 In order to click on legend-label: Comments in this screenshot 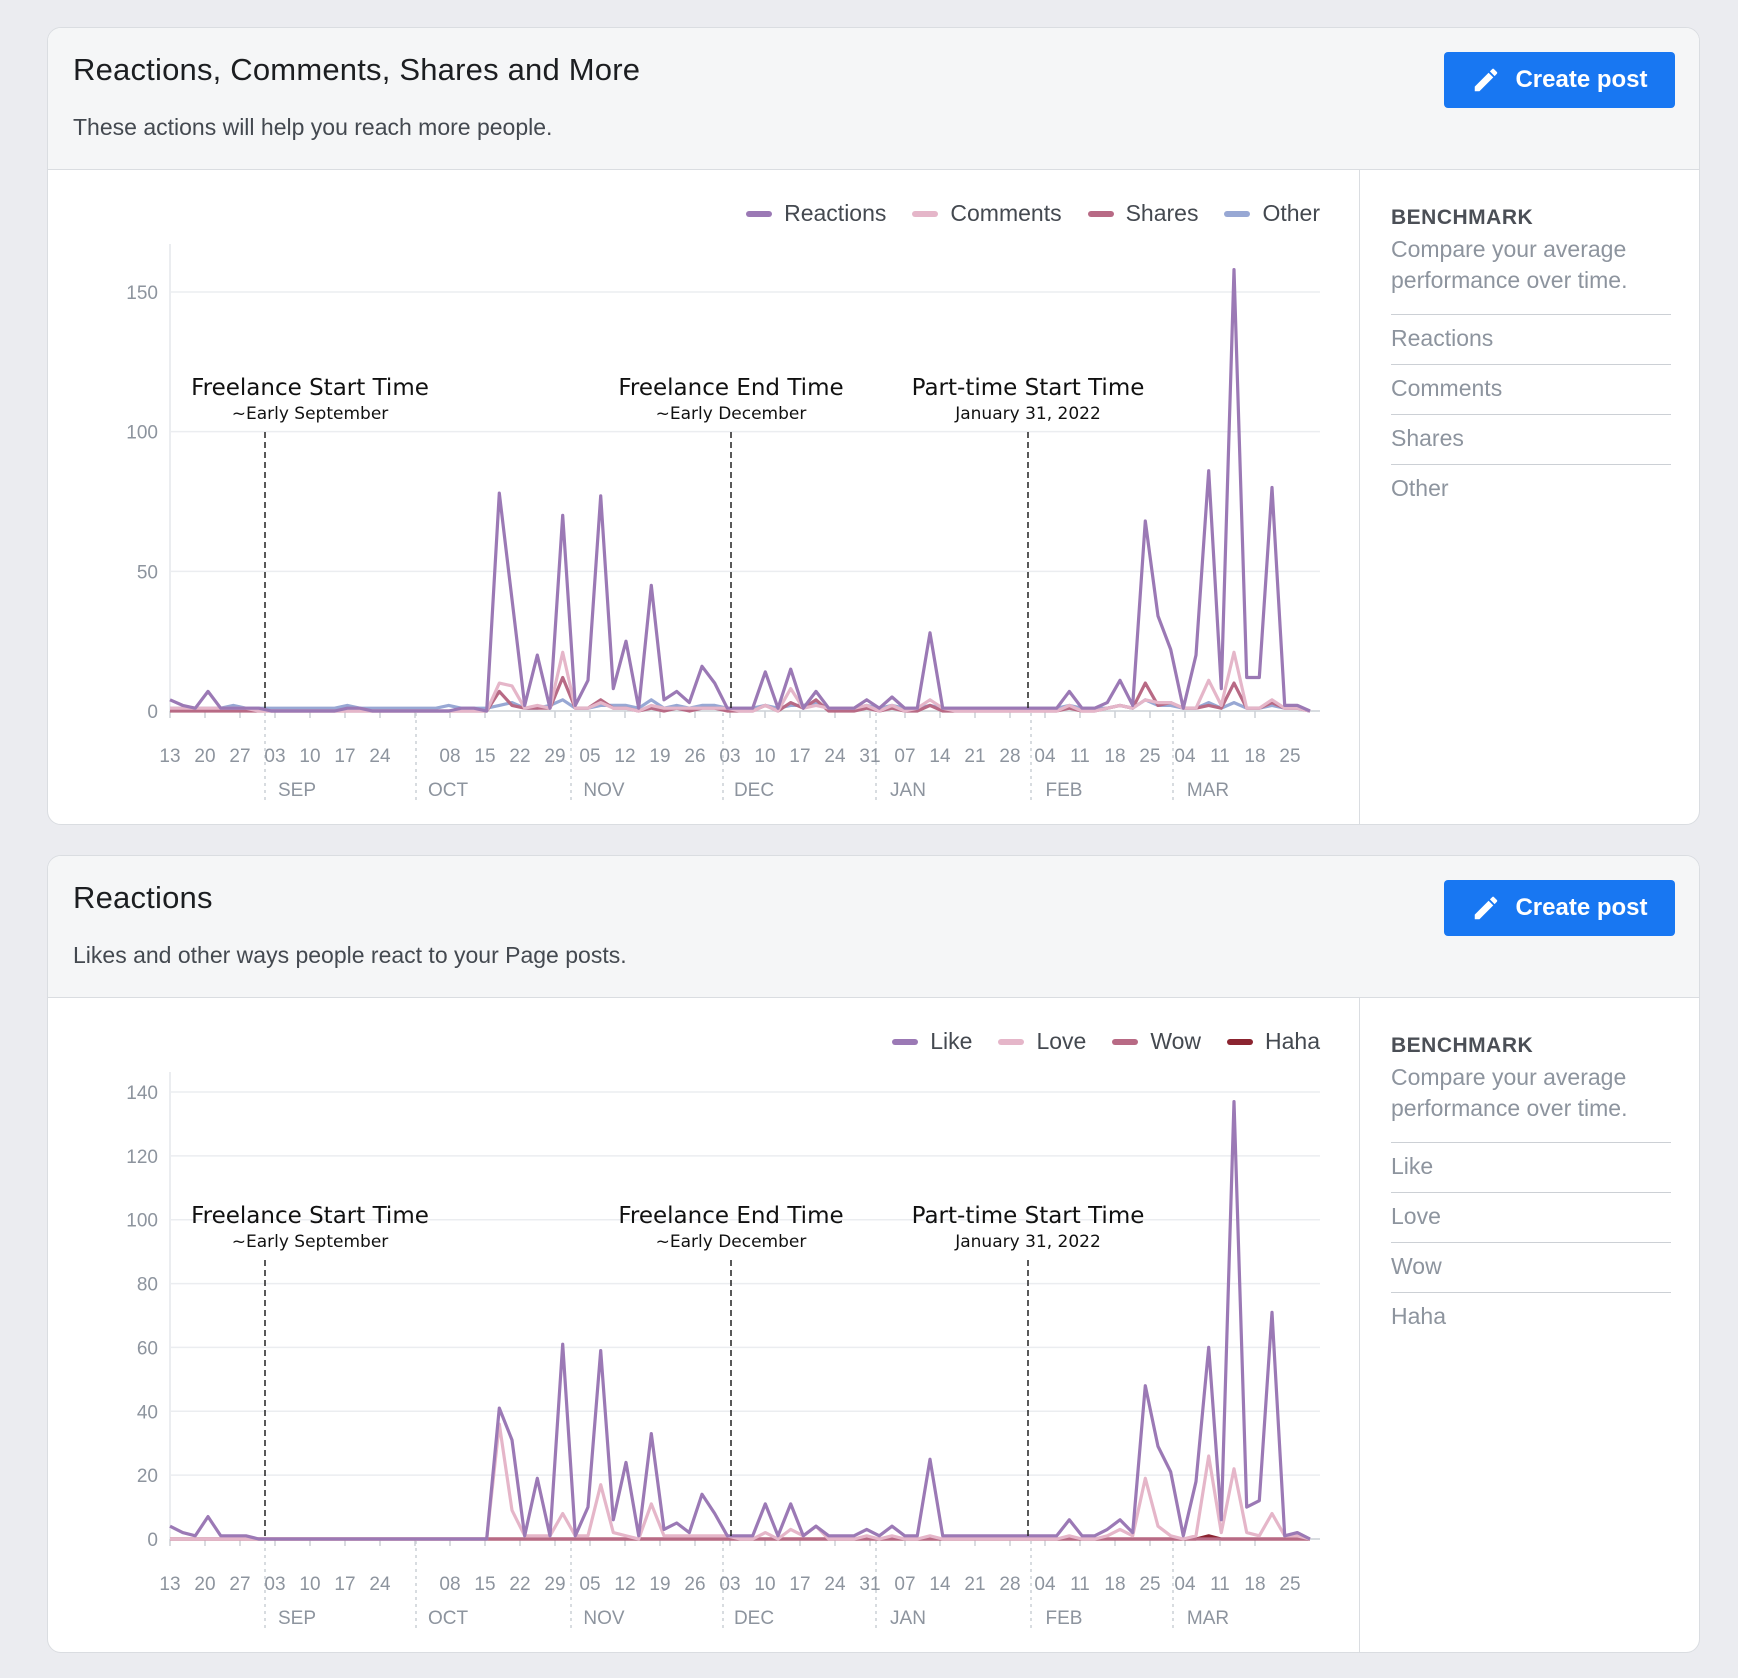, I will do `click(1006, 213)`.